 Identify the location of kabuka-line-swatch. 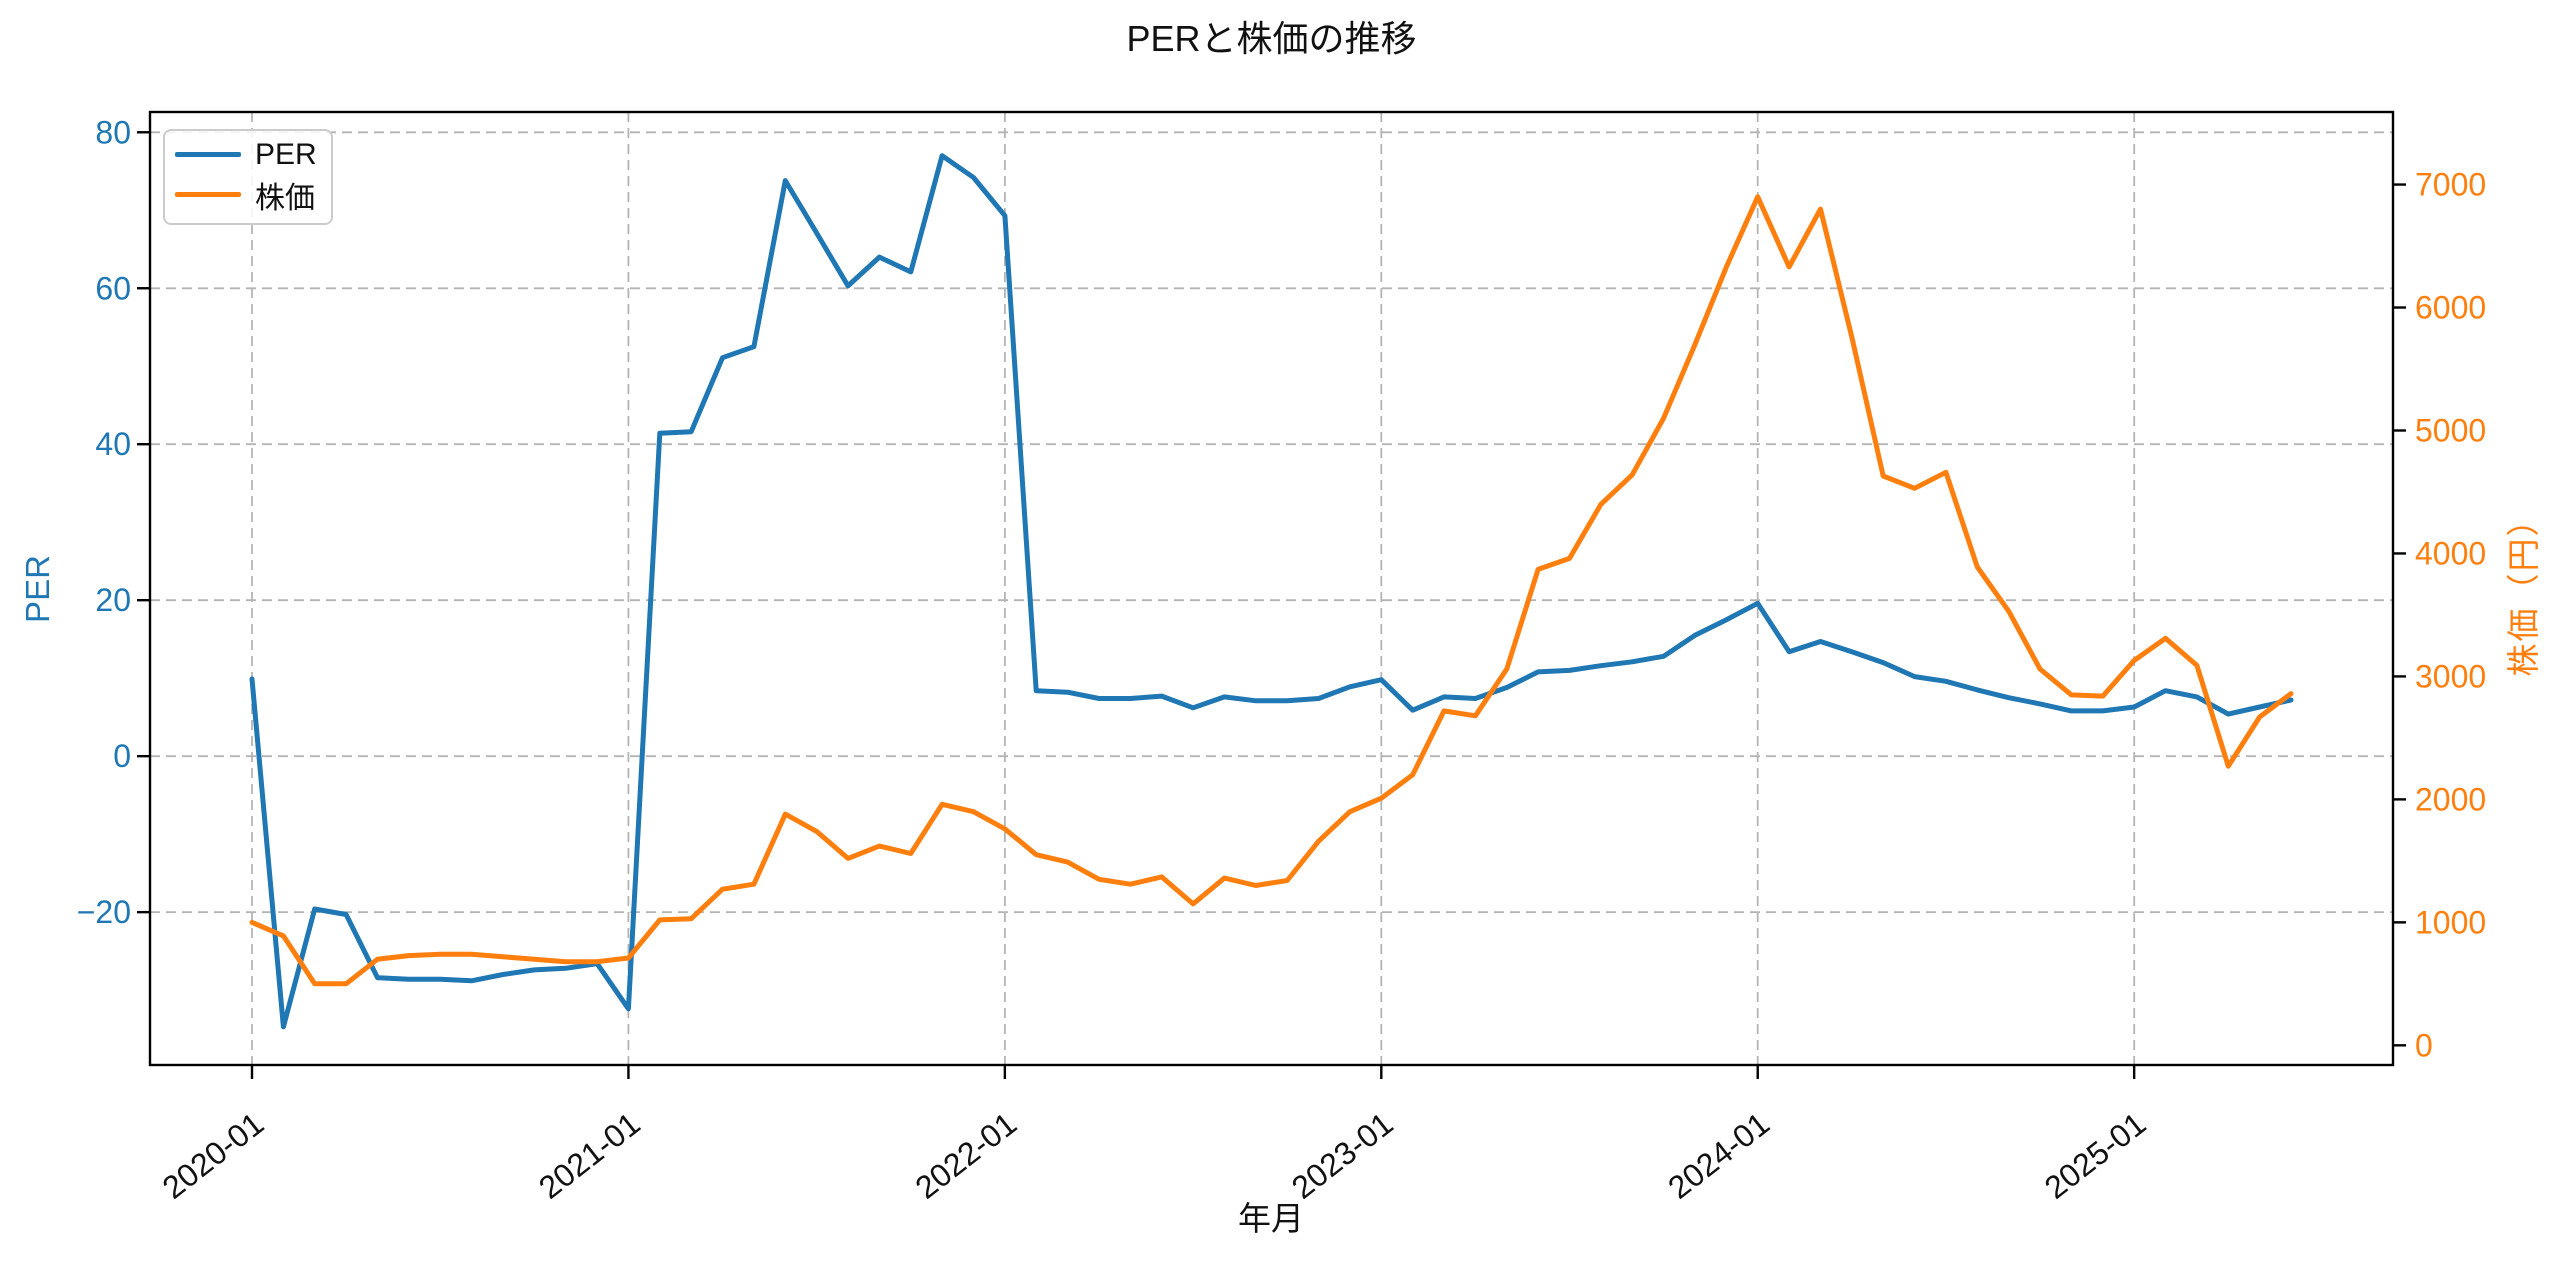
(208, 194).